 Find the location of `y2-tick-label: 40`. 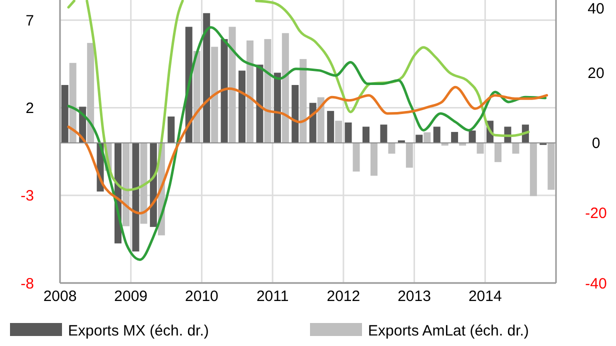

y2-tick-label: 40 is located at coordinates (596, 9).